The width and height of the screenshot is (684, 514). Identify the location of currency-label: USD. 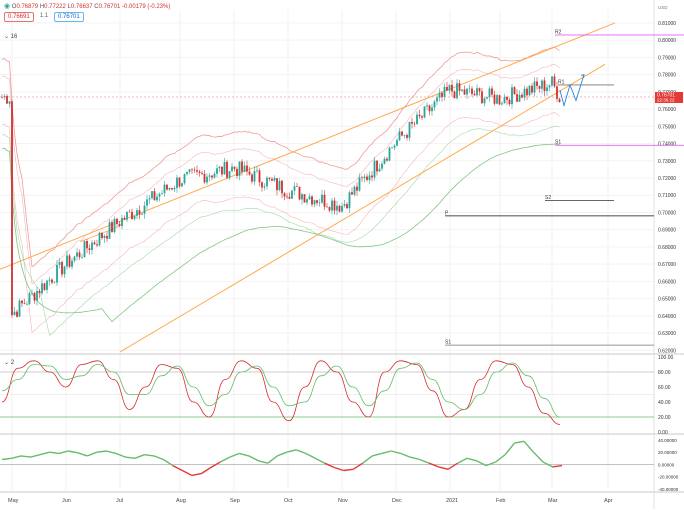
(663, 7).